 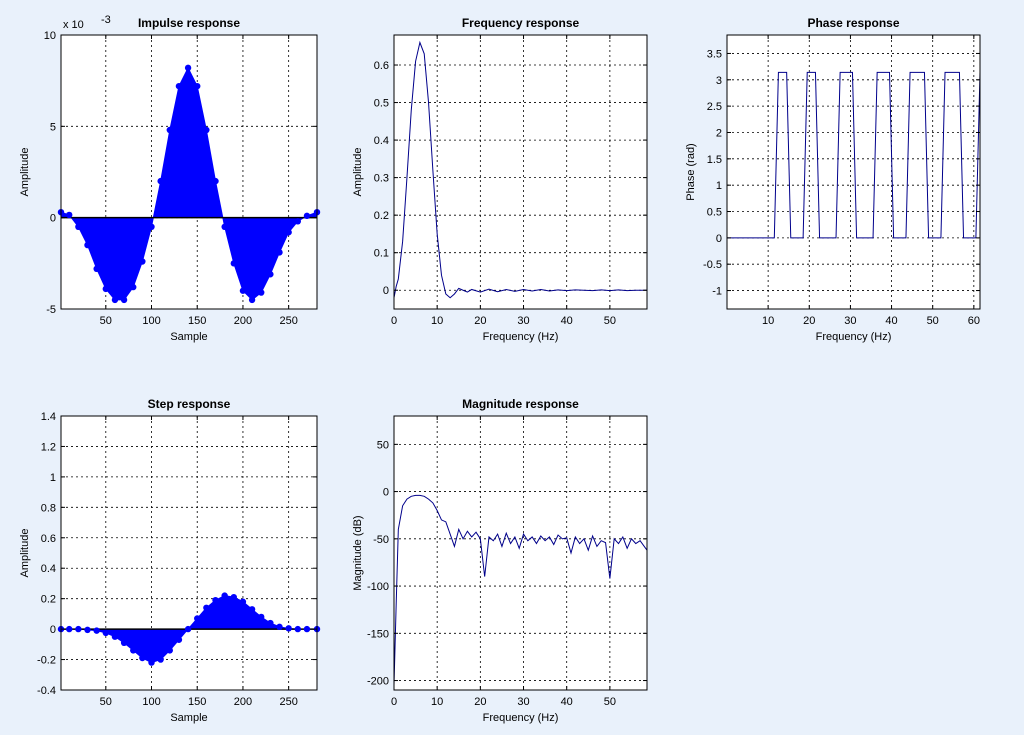 I want to click on impulse-x-tick-label: 250, so click(x=288, y=321).